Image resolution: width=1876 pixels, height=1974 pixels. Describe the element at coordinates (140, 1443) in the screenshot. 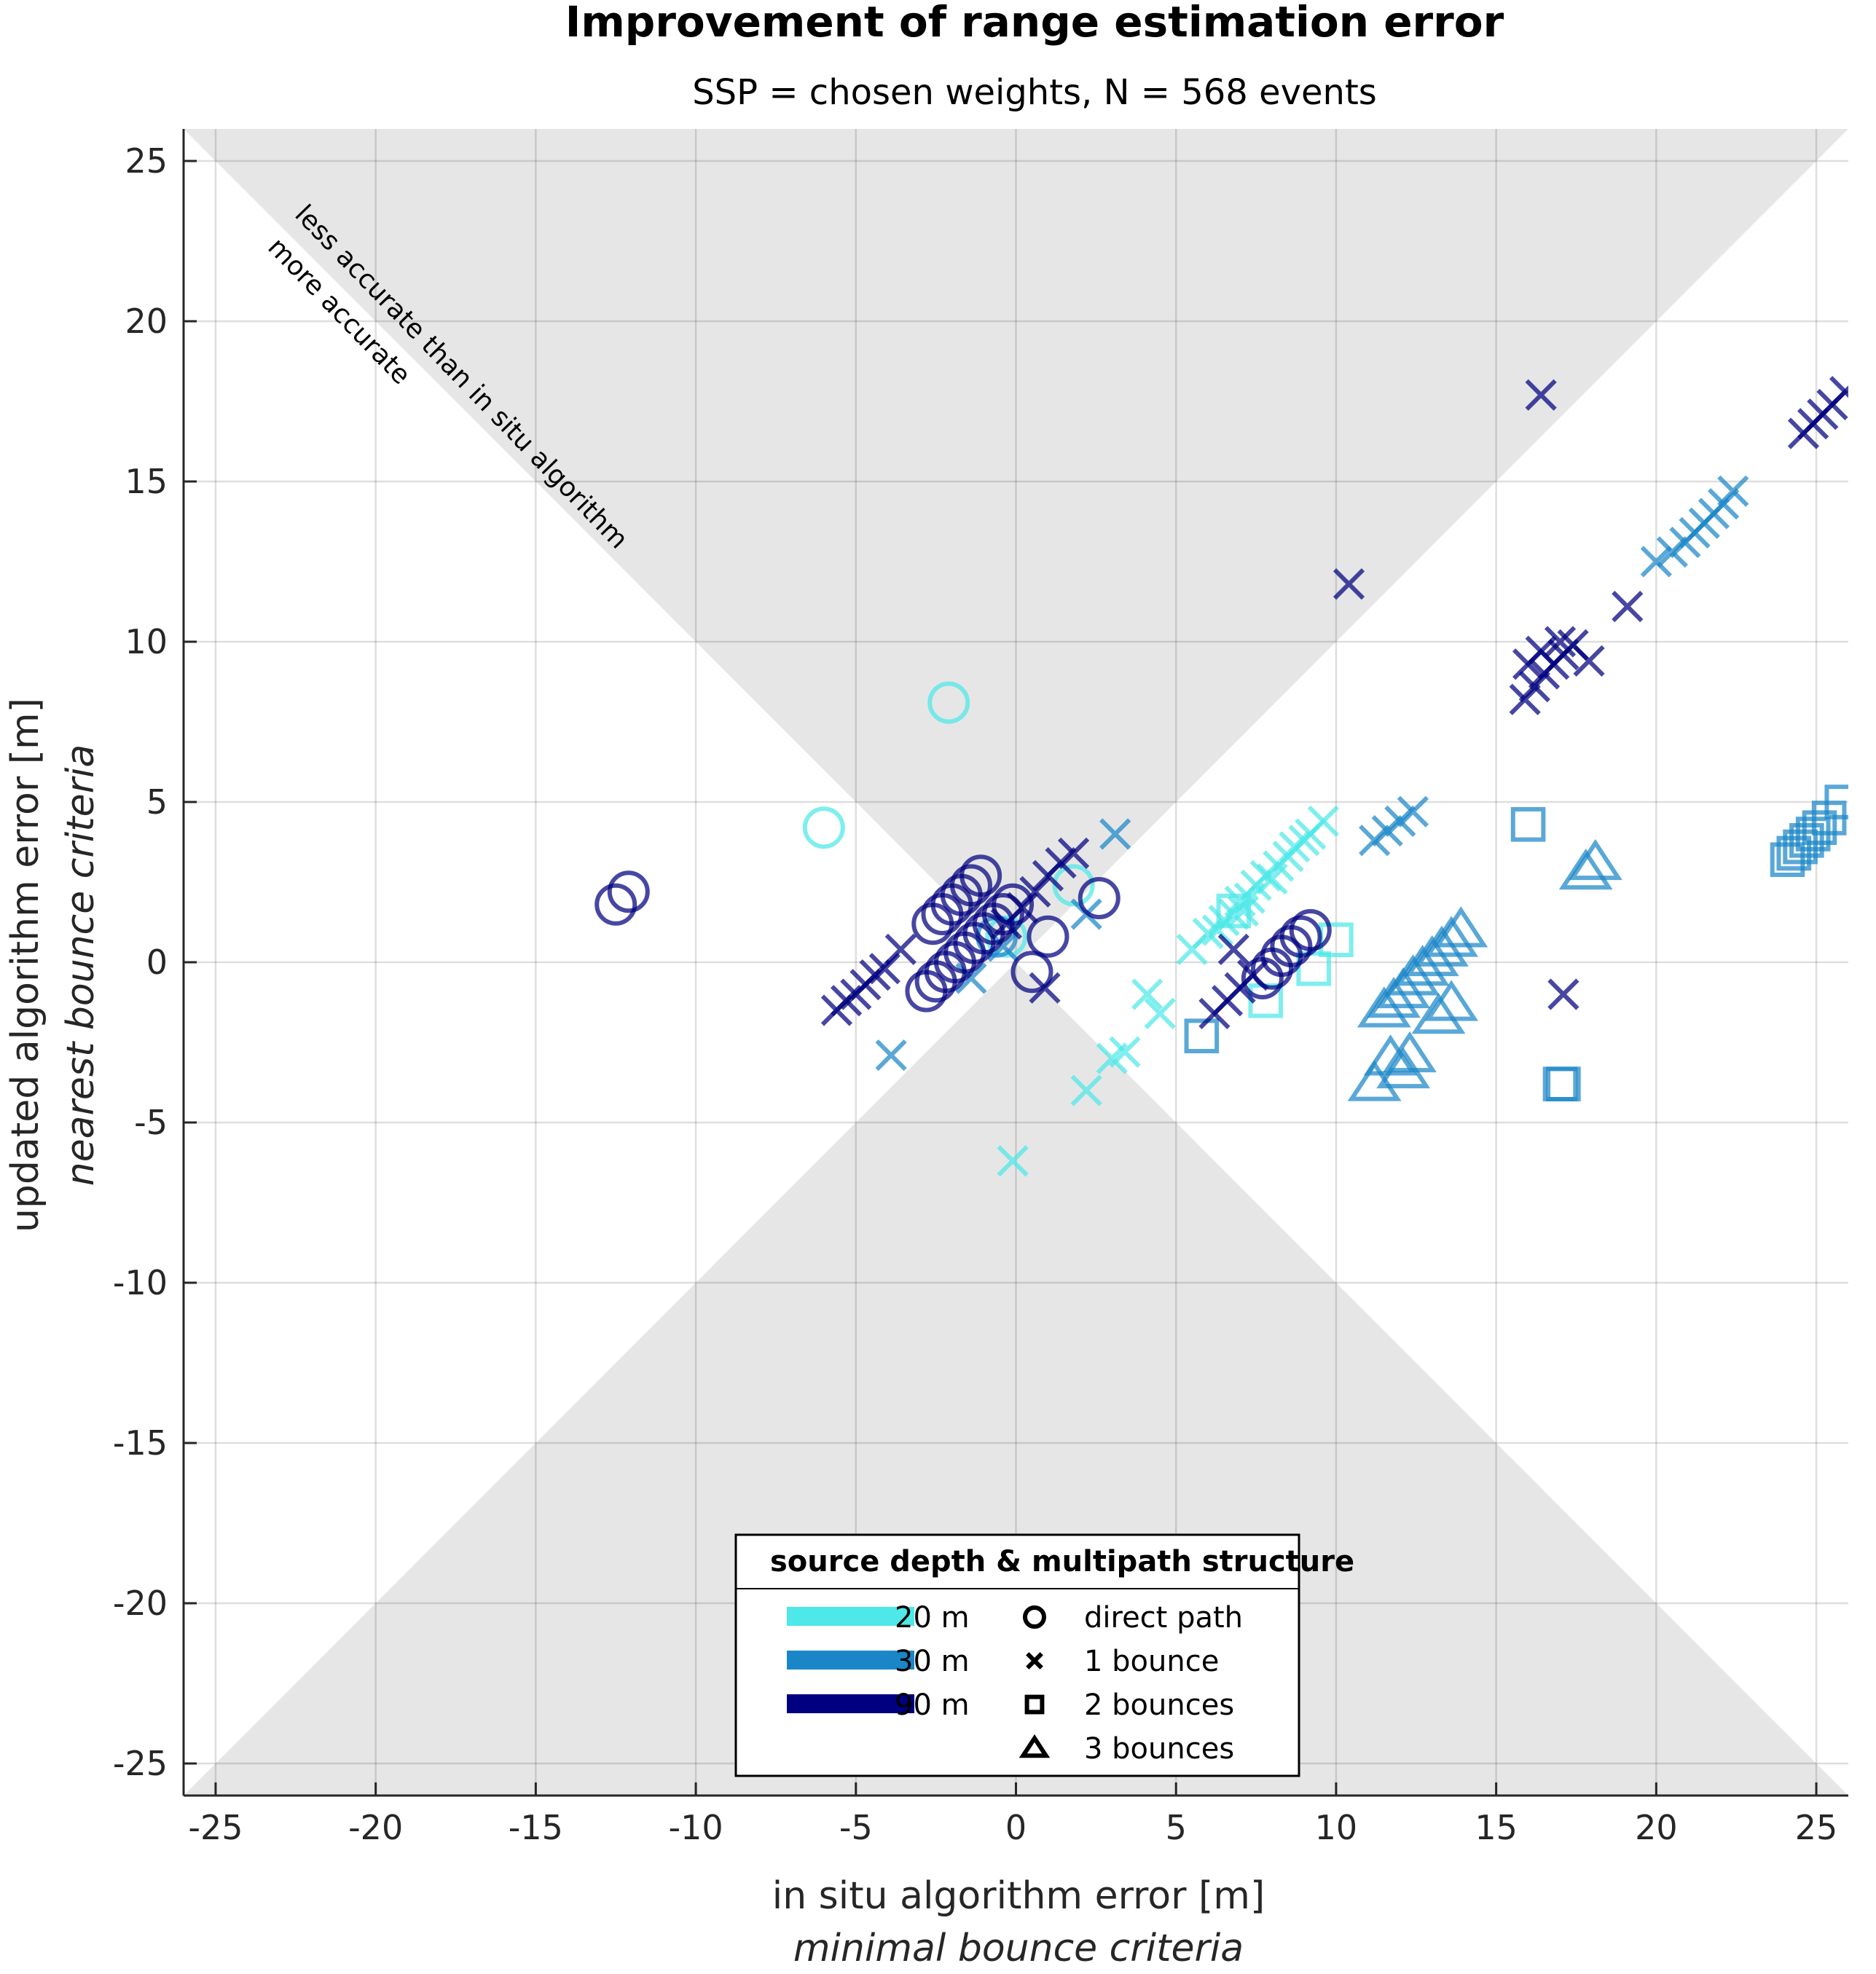

I see `y-tick-label: -15` at that location.